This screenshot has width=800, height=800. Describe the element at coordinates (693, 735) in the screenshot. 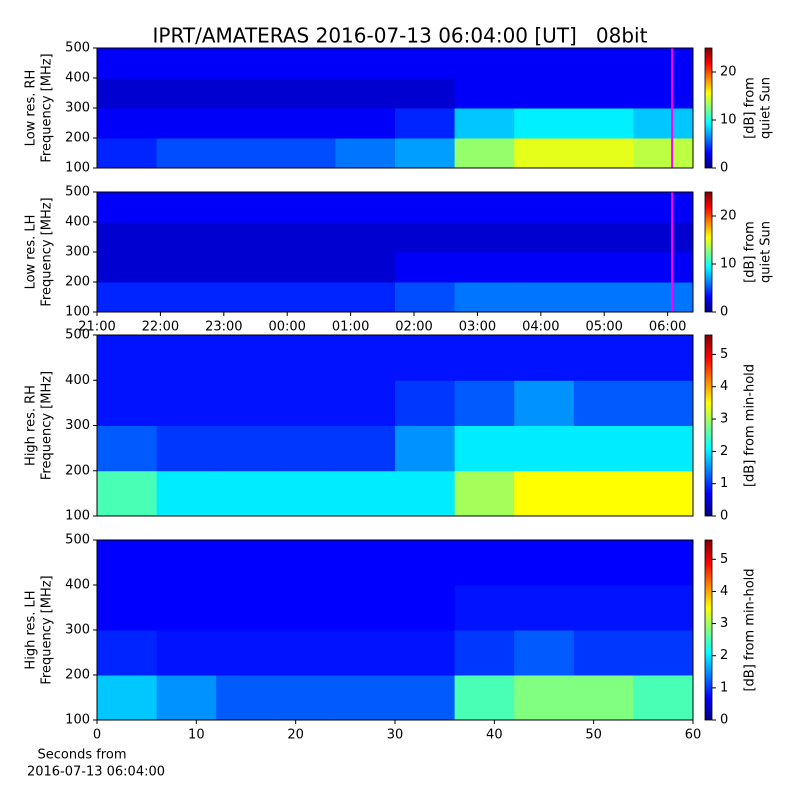

I see `x-tick-label: 60` at that location.